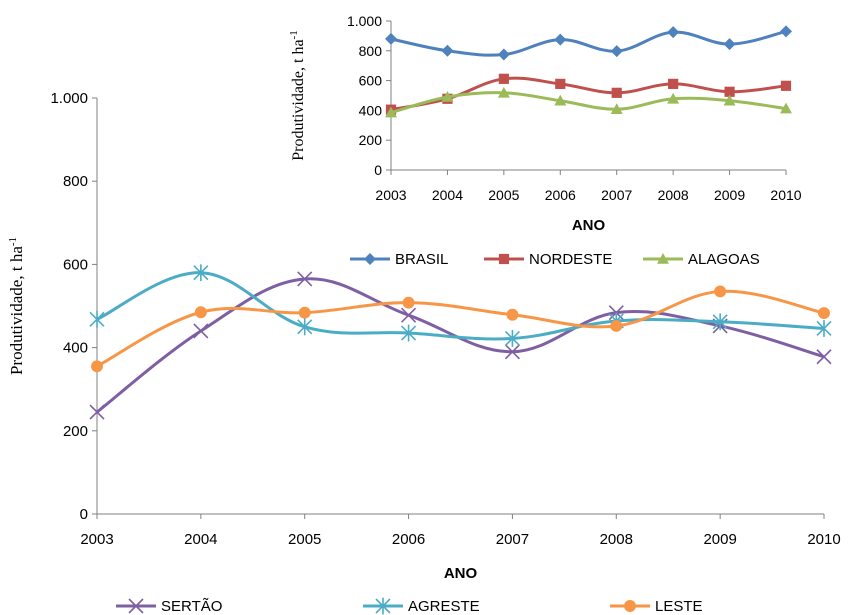  I want to click on legend-label: NORDESTE, so click(570, 259).